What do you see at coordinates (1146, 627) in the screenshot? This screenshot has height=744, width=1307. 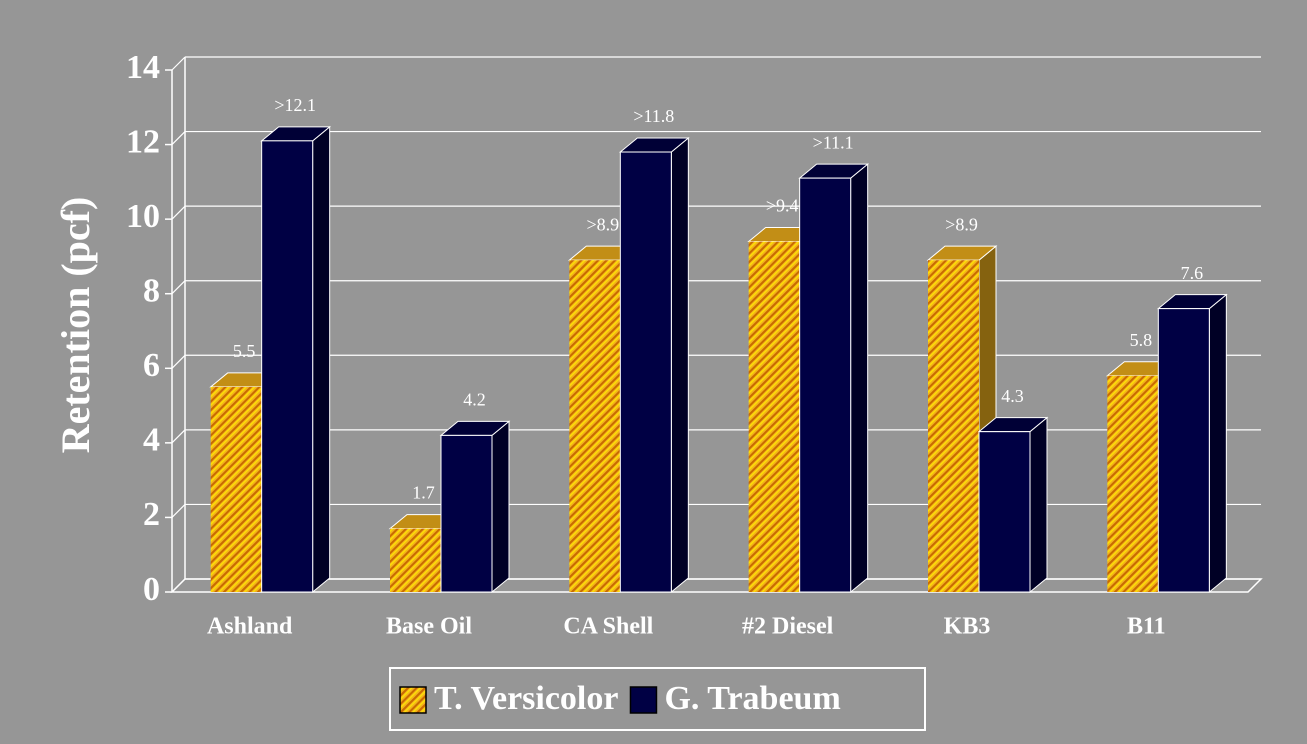 I see `x-tick-label: B11` at bounding box center [1146, 627].